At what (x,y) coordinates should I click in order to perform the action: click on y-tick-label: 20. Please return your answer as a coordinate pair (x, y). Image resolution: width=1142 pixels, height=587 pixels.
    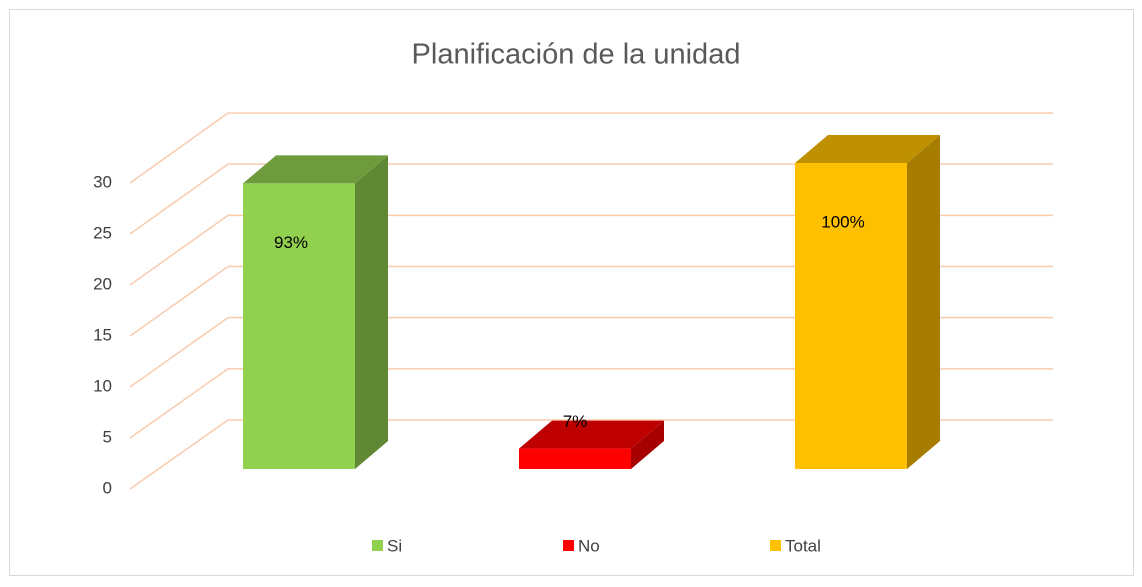
    Looking at the image, I should click on (102, 283).